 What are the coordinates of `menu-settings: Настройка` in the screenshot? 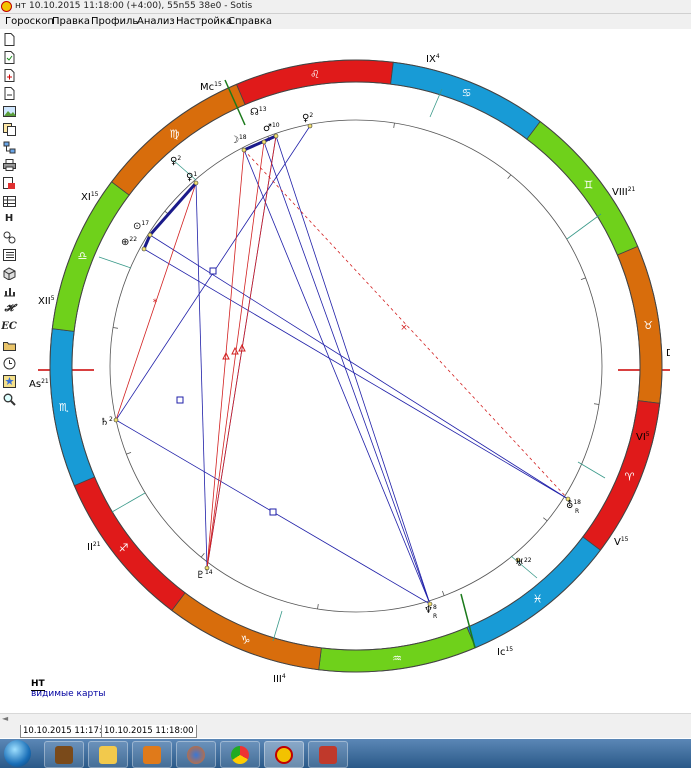 It's located at (204, 21).